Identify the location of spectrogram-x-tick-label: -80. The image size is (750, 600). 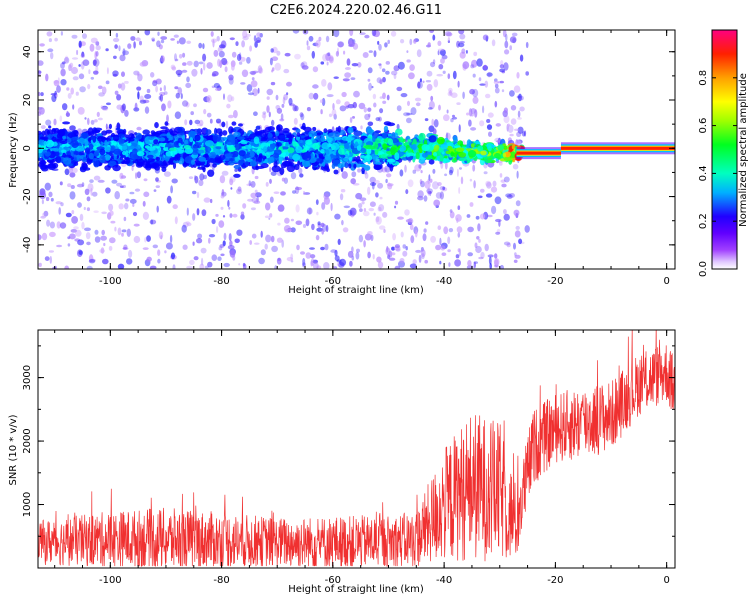
(221, 281).